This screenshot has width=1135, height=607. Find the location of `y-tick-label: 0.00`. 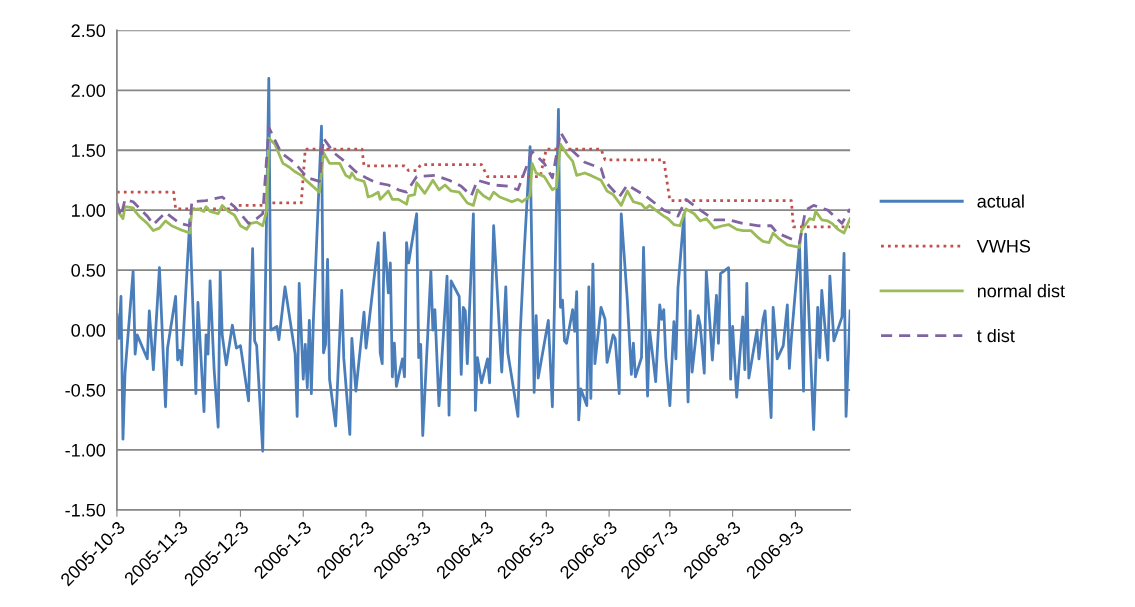

y-tick-label: 0.00 is located at coordinates (88, 330).